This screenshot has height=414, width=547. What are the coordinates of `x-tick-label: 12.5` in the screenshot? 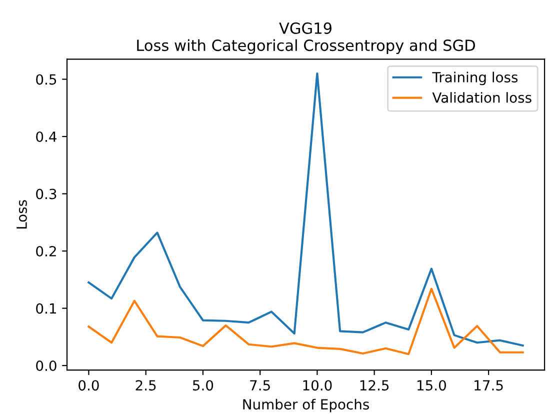 It's located at (374, 385).